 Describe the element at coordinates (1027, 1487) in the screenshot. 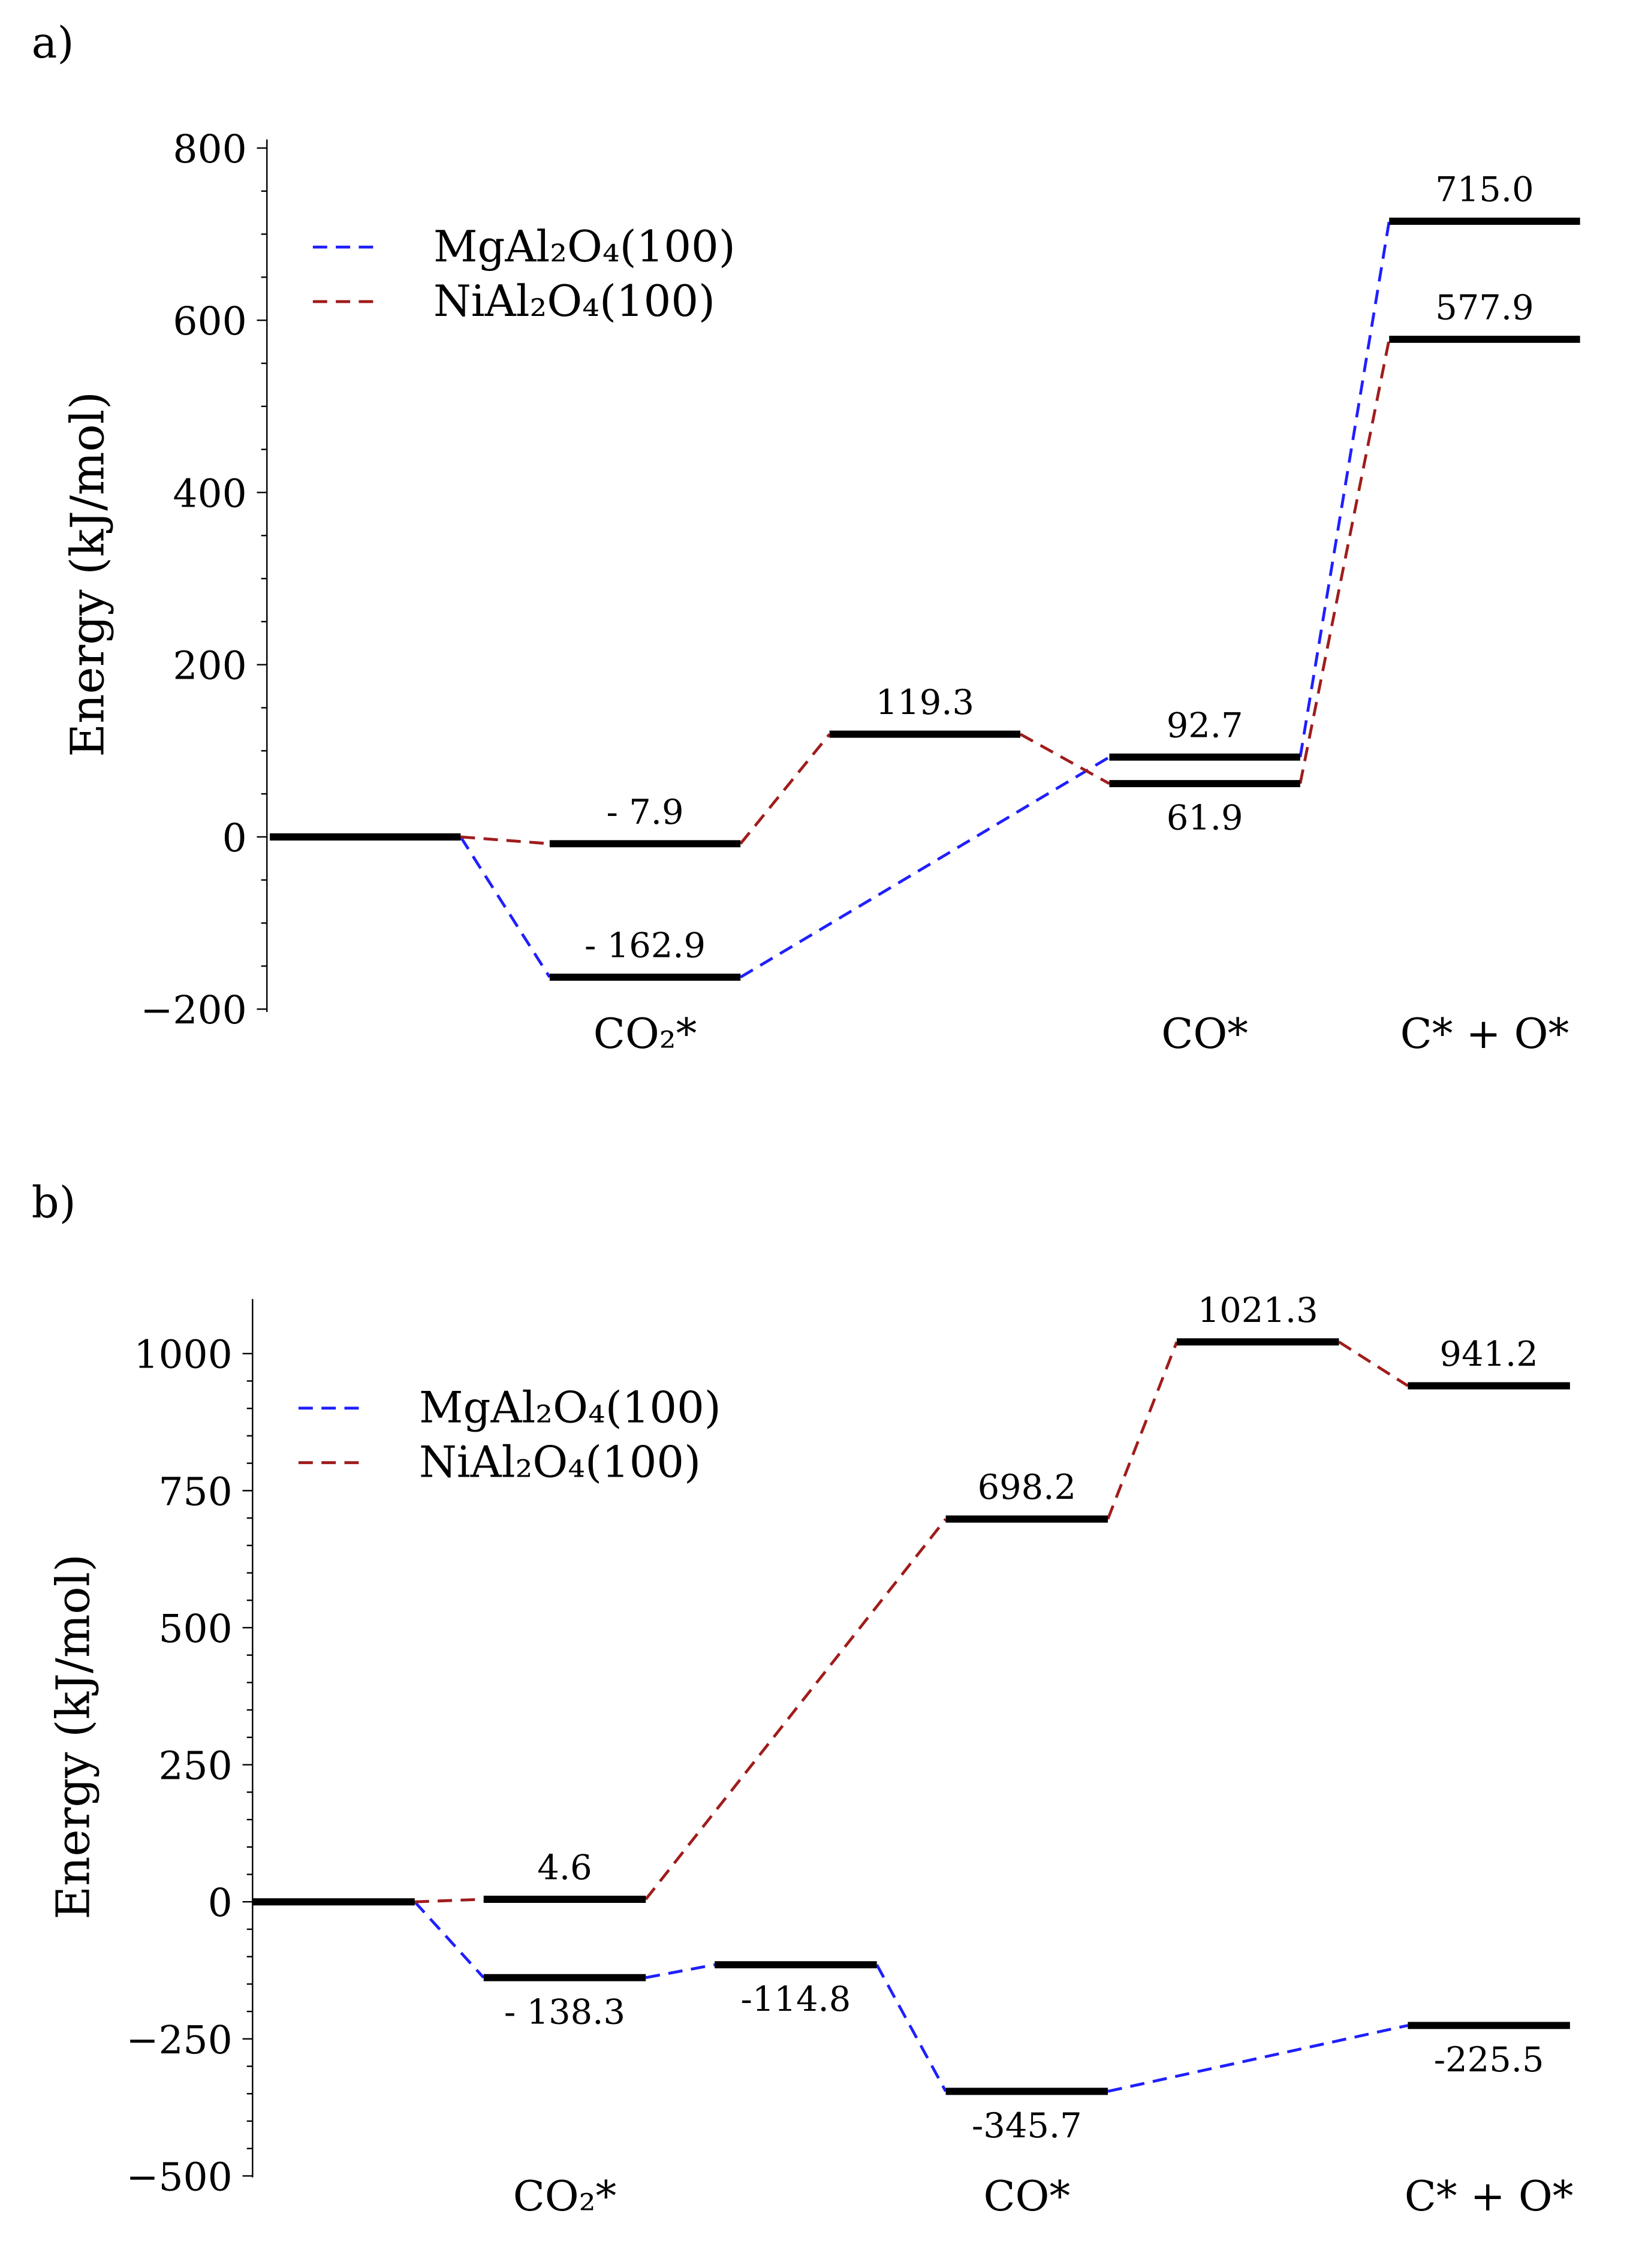

I see `energy-value-label: 698.2` at that location.